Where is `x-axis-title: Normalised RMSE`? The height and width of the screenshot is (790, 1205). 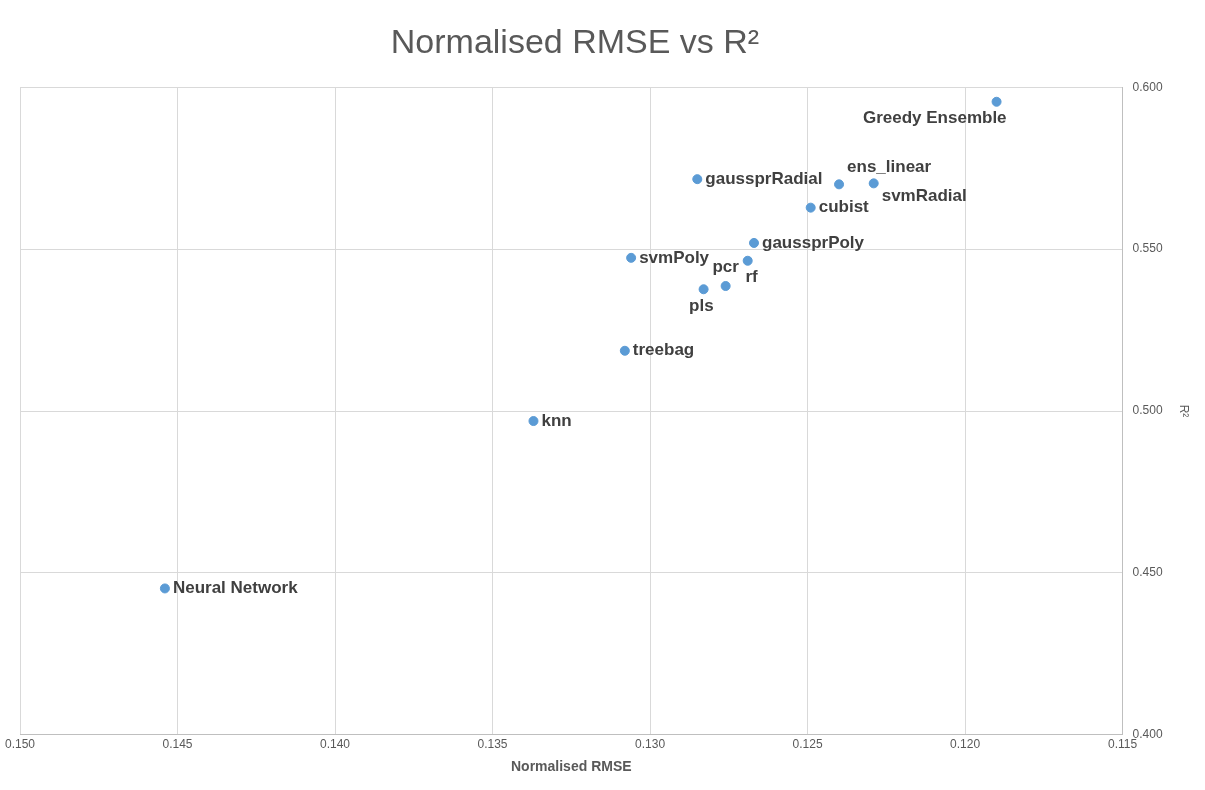 x-axis-title: Normalised RMSE is located at coordinates (571, 766).